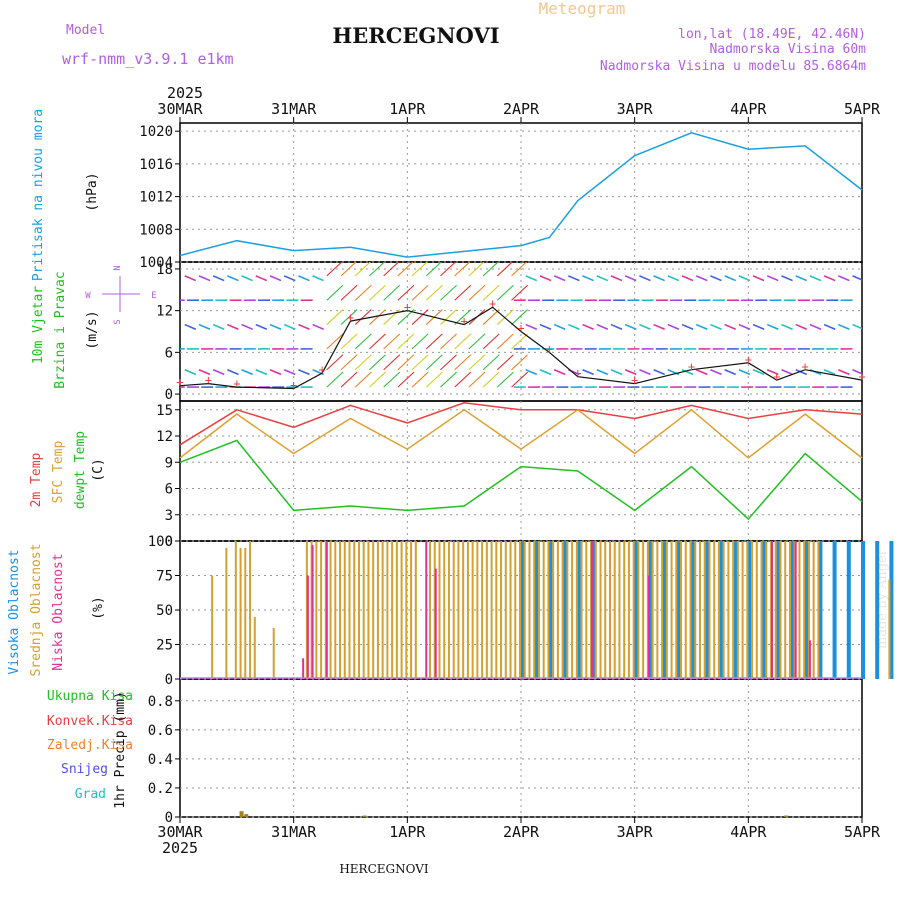  Describe the element at coordinates (164, 270) in the screenshot. I see `y-tick-label: 18` at that location.